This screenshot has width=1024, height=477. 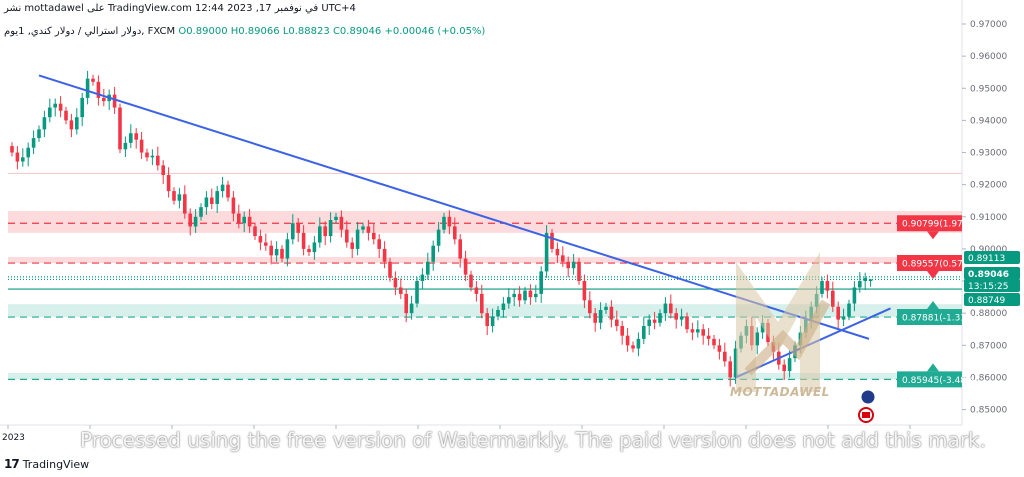 What do you see at coordinates (12, 464) in the screenshot?
I see `tradingview-logo-icon: 17` at bounding box center [12, 464].